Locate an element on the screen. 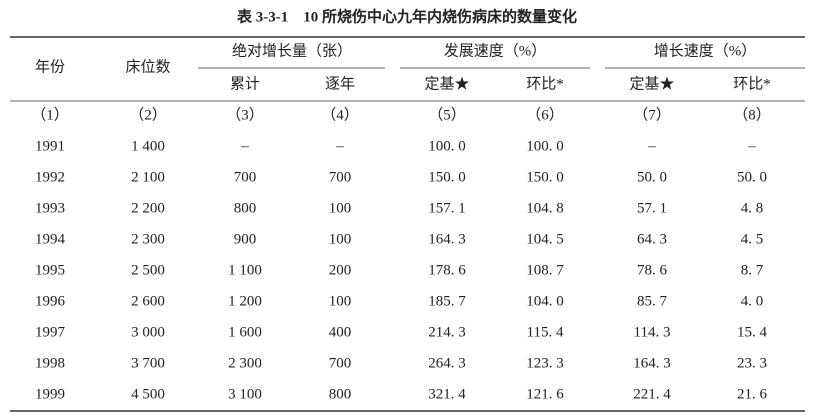 The height and width of the screenshot is (417, 815). table-cell: 104. 5 is located at coordinates (545, 239).